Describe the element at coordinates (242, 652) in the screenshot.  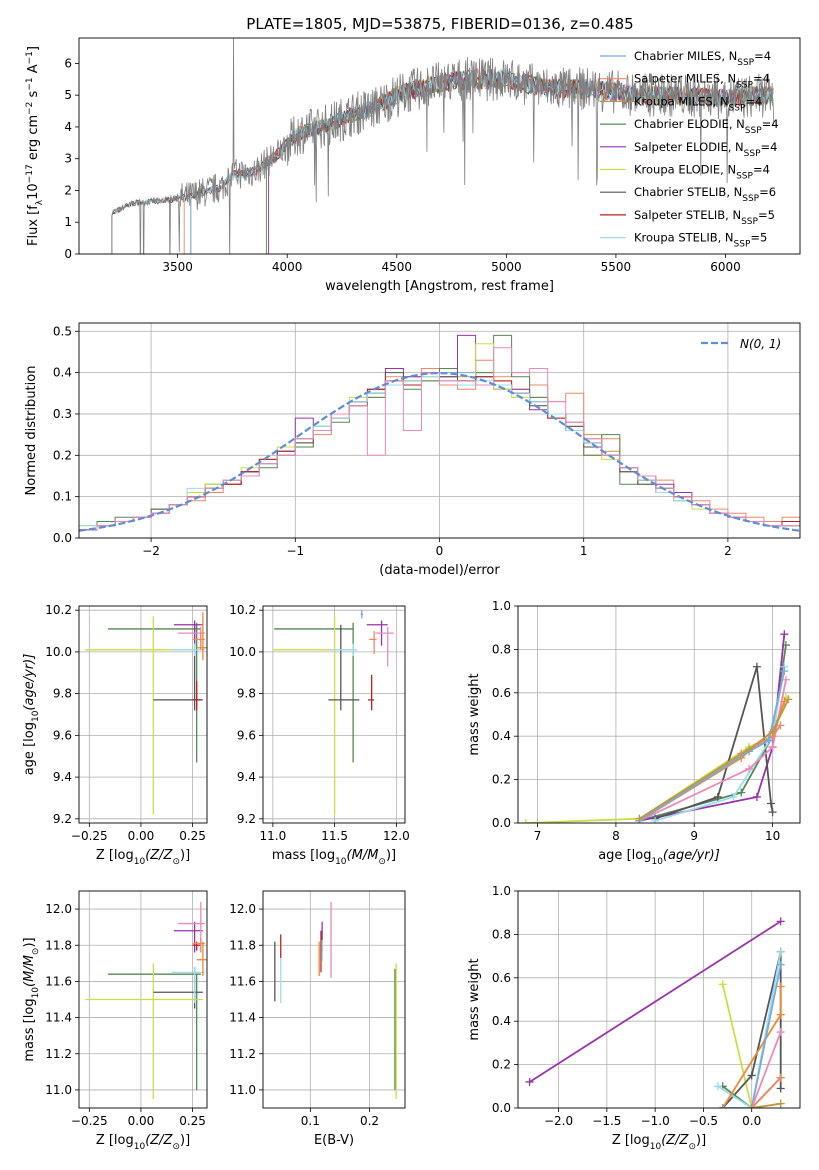
I see `y-tick-label: 10.0` at that location.